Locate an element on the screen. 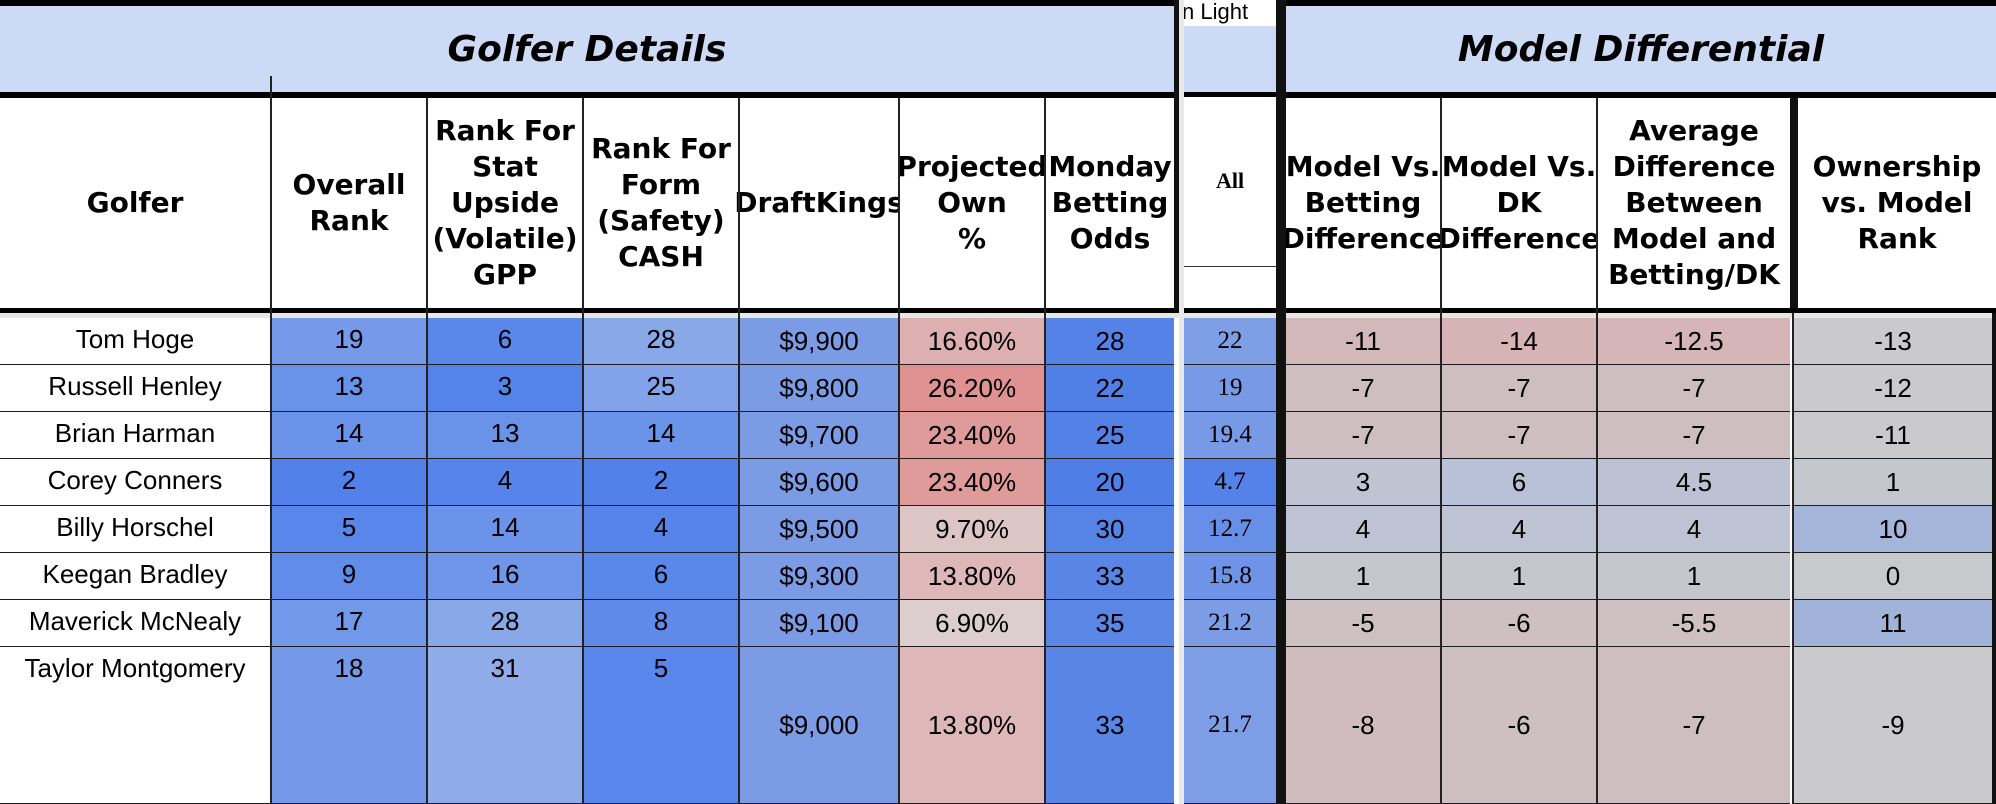 Image resolution: width=1996 pixels, height=804 pixels. model-vs-dk-cell: 6 is located at coordinates (1519, 482).